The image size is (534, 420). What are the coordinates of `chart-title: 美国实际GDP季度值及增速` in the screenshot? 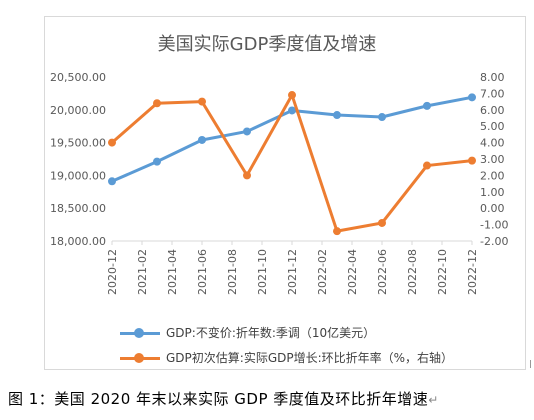 It's located at (267, 44).